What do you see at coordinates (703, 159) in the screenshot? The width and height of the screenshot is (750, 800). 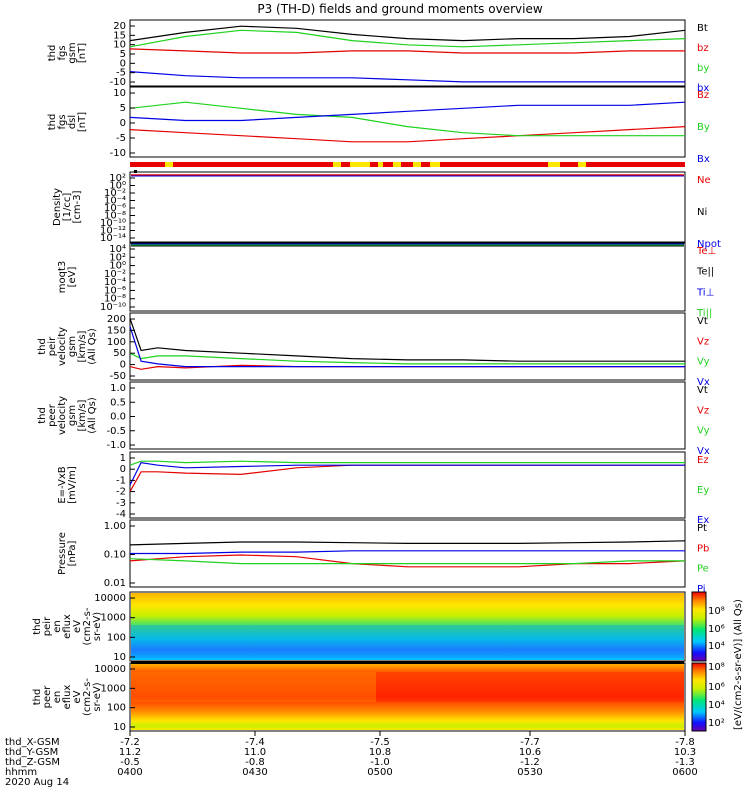 I see `fgs_dsl-legend-2: Bx` at bounding box center [703, 159].